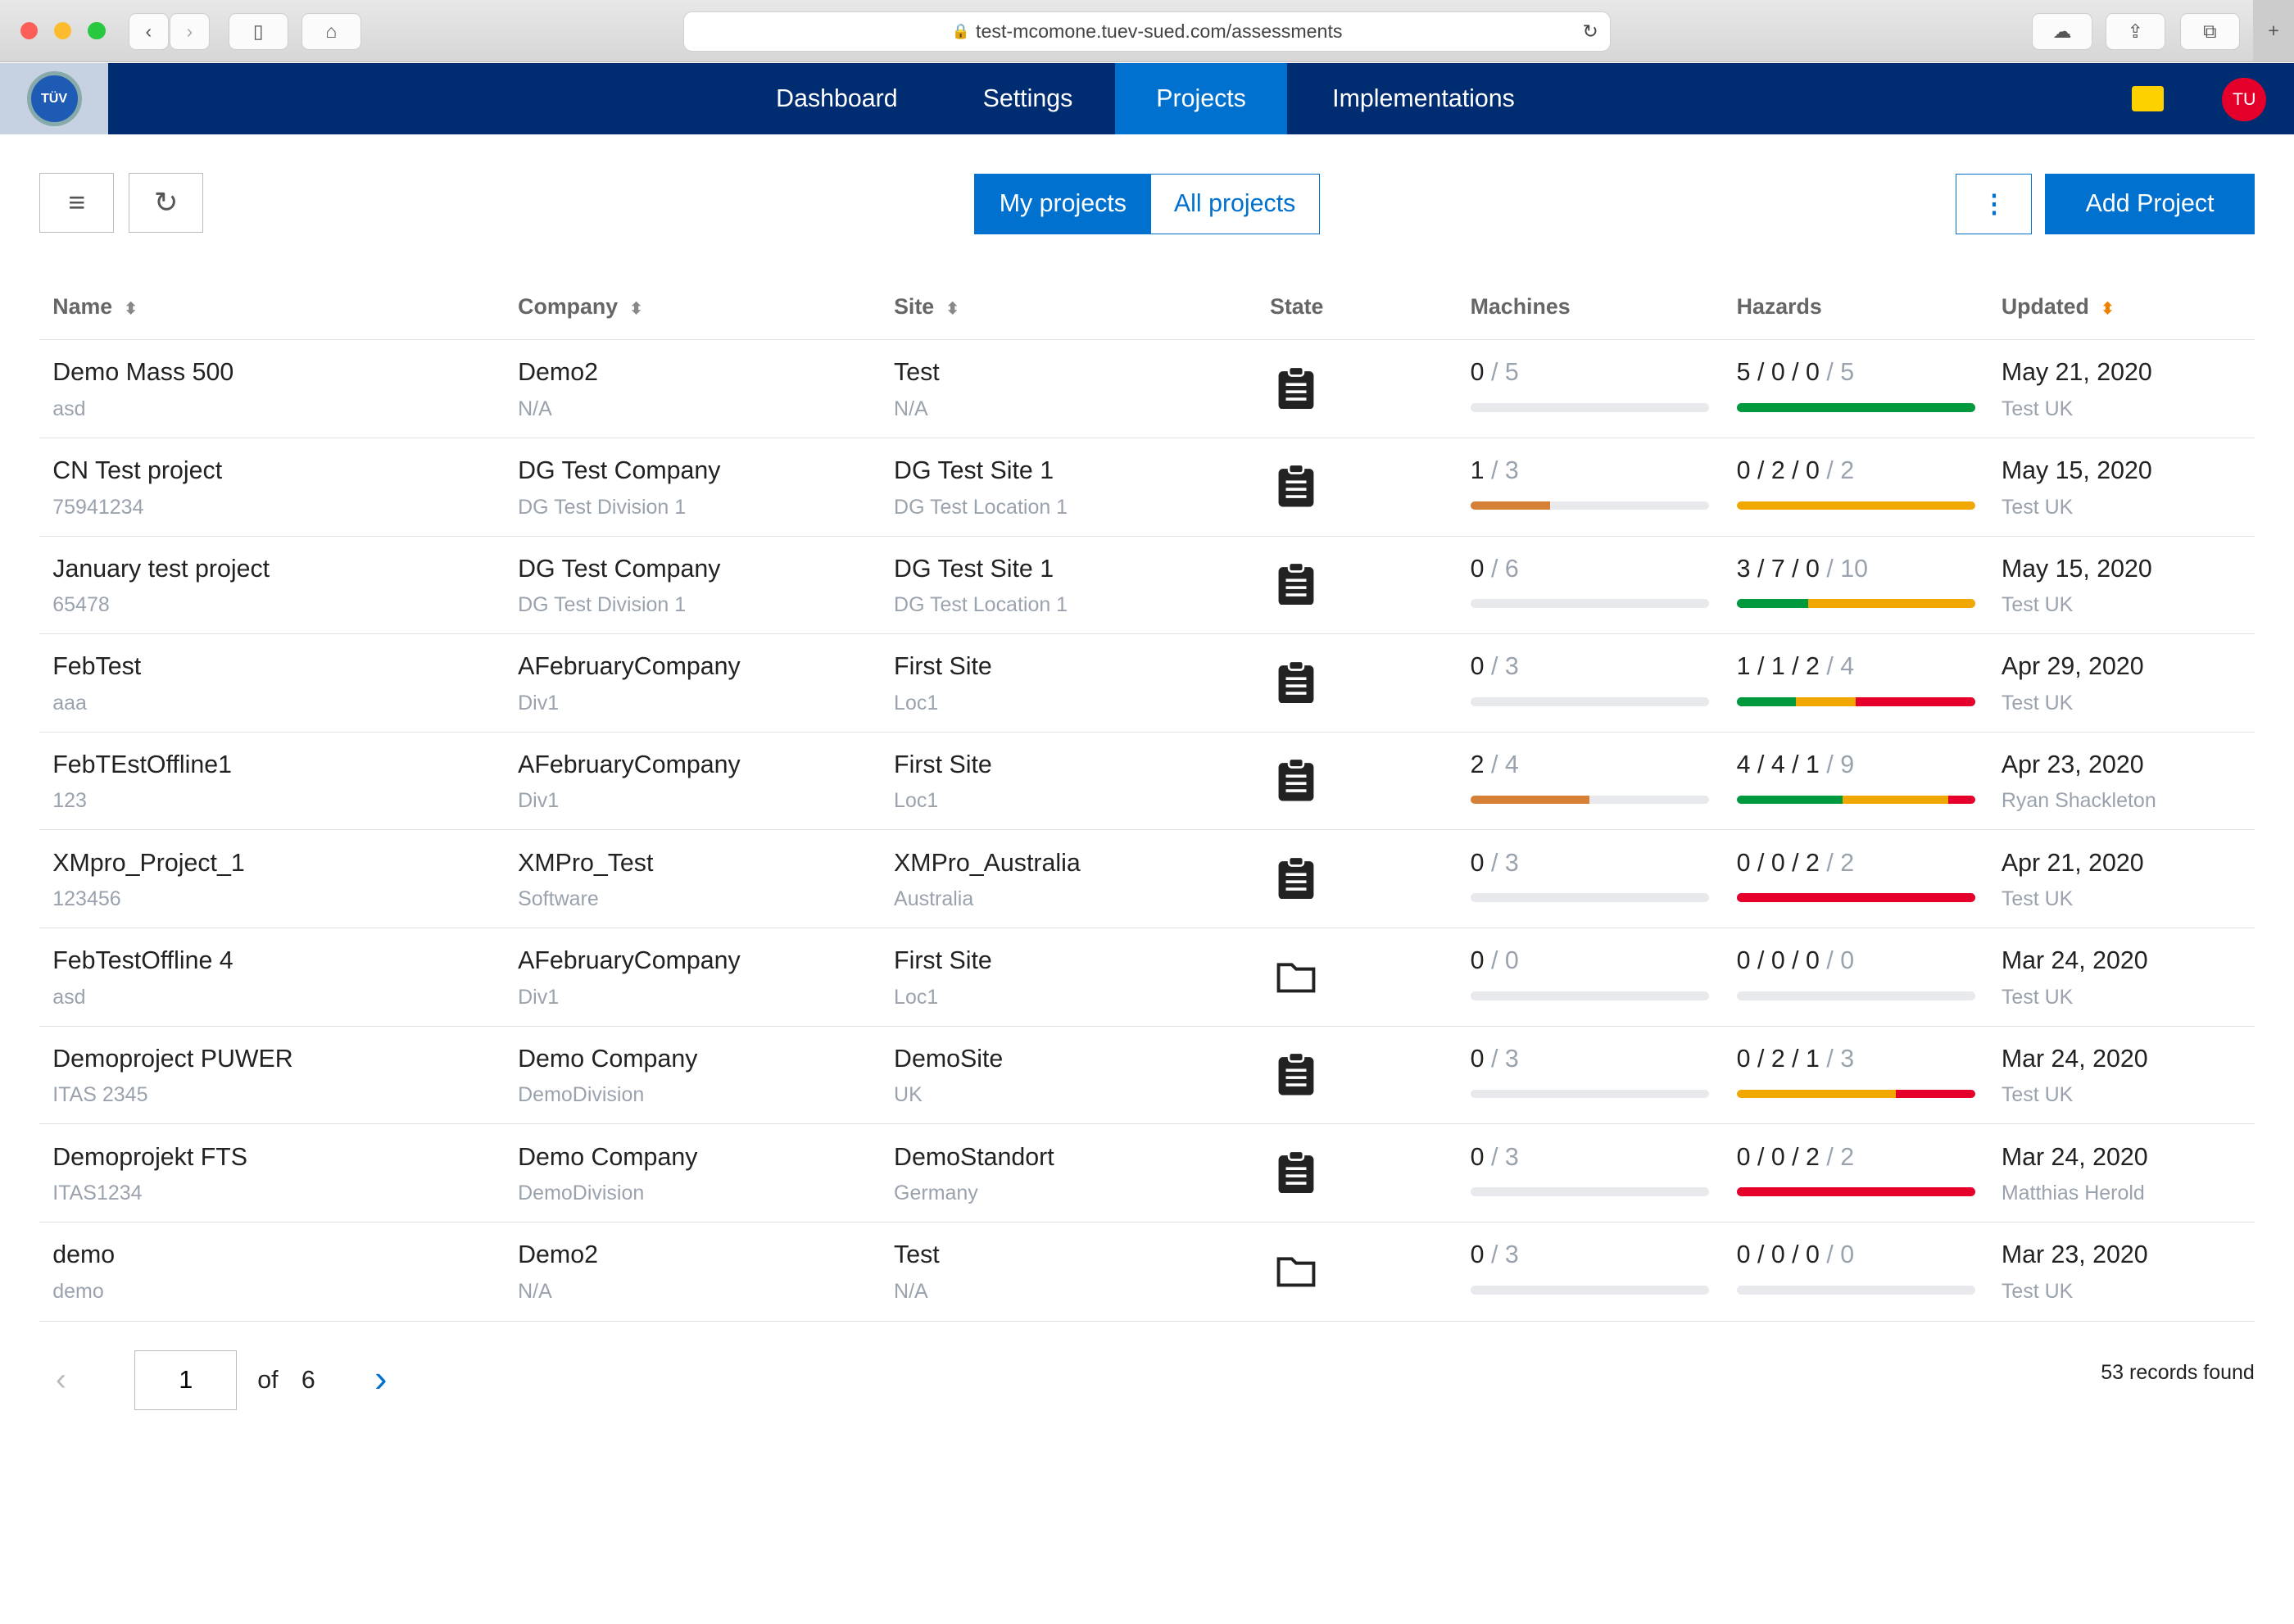  I want to click on hazards-red: 2, so click(1813, 863).